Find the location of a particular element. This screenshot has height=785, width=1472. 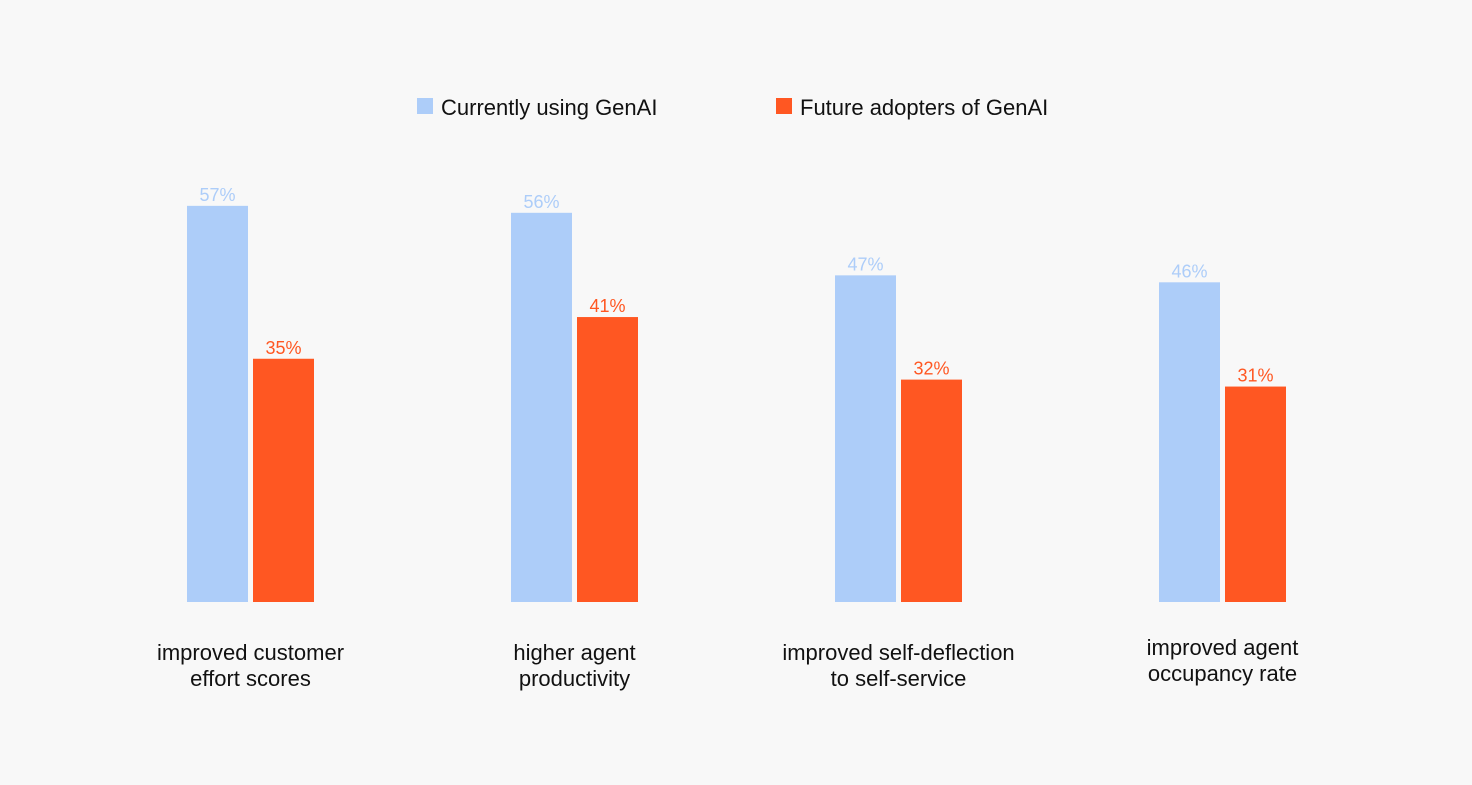

value-label-future-2: 32% is located at coordinates (931, 369).